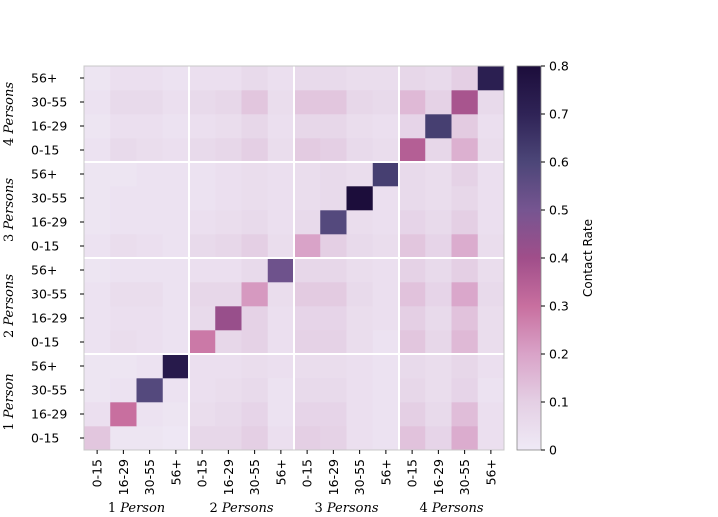 The height and width of the screenshot is (517, 718). I want to click on group-number: 1, so click(9, 424).